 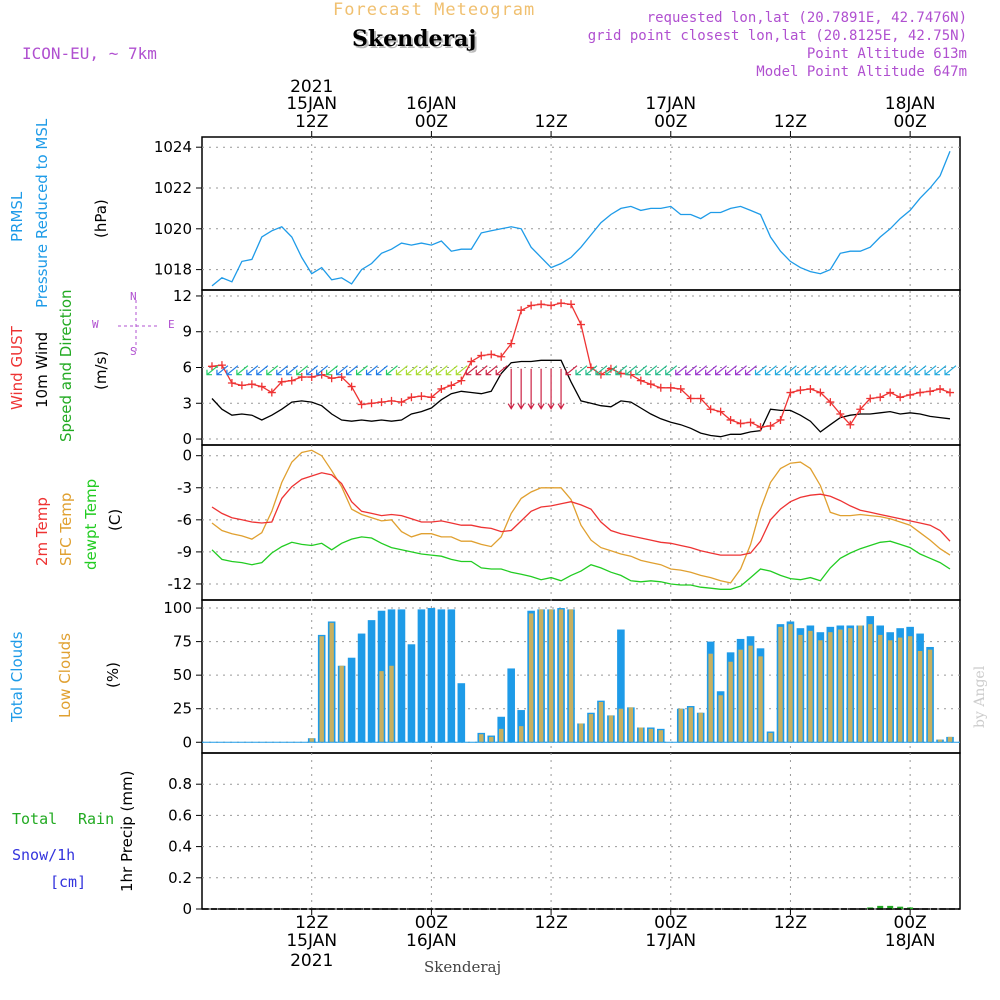 What do you see at coordinates (581, 398) in the screenshot?
I see `wind-speed-line` at bounding box center [581, 398].